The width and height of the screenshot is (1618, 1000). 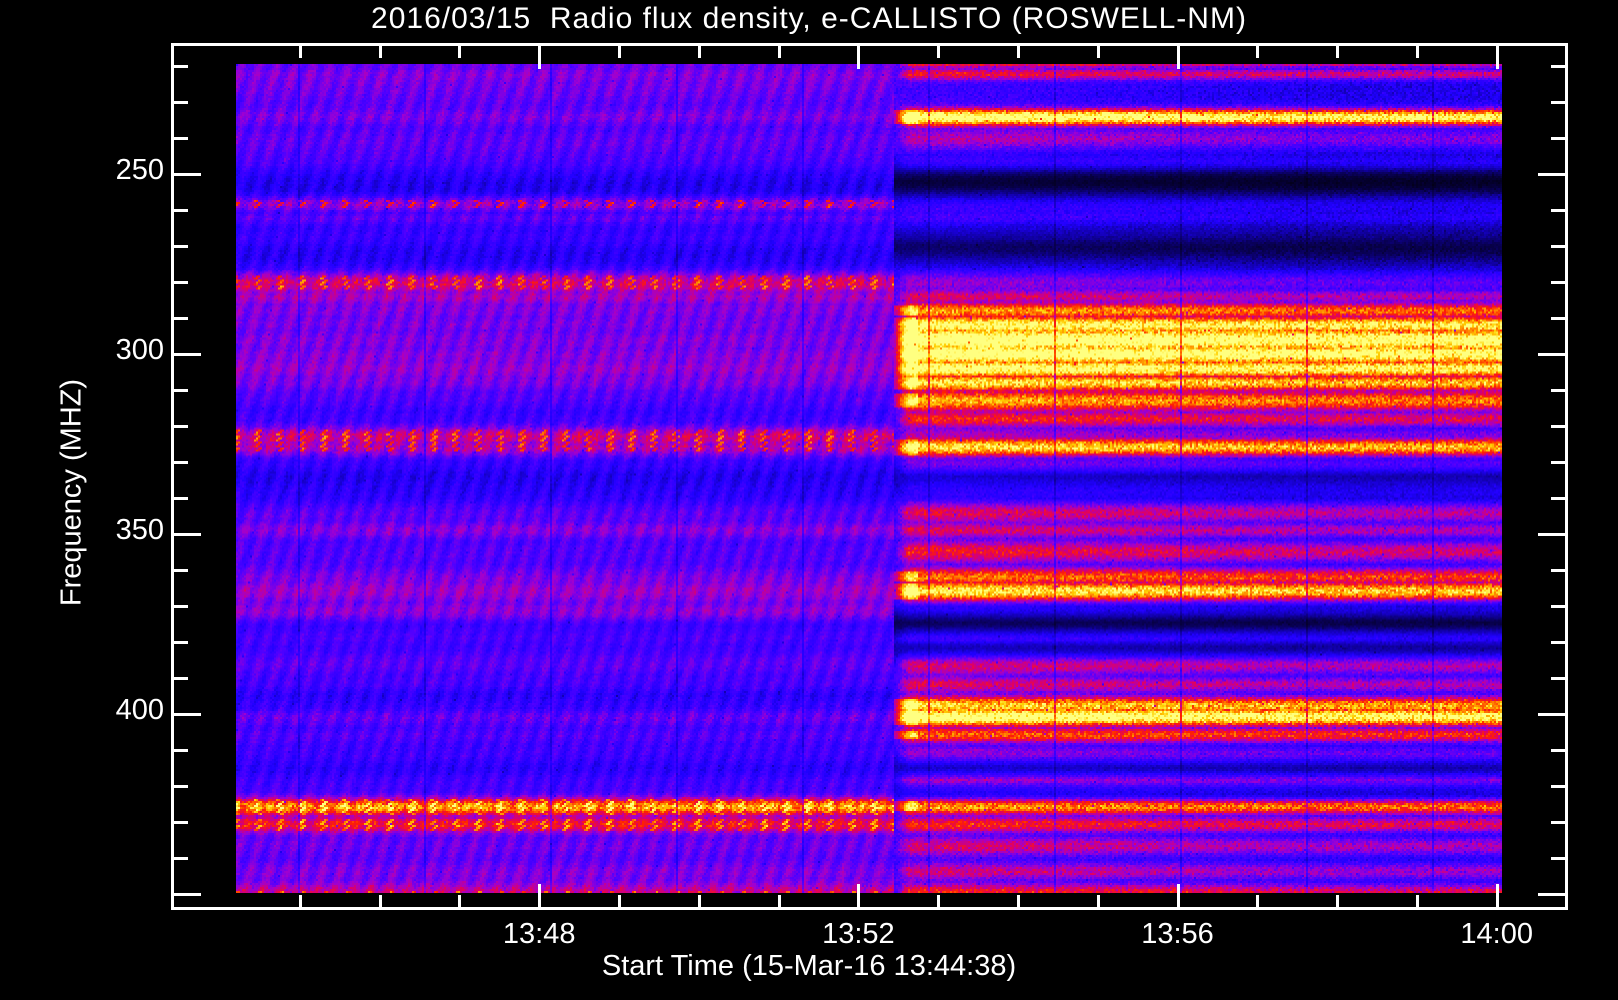 What do you see at coordinates (1177, 934) in the screenshot?
I see `x-tick-label: 13:56` at bounding box center [1177, 934].